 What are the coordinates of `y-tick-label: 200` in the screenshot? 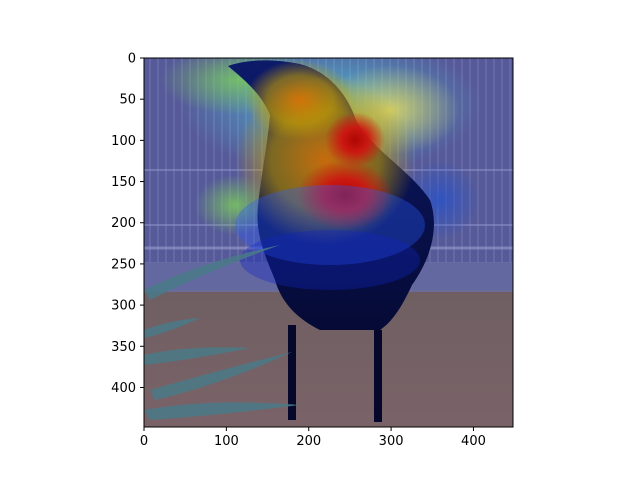 It's located at (123, 223).